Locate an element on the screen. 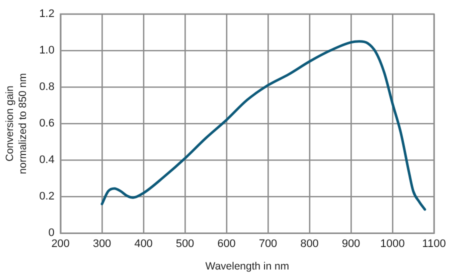 The image size is (458, 277). x-tick-label: 800 is located at coordinates (309, 244).